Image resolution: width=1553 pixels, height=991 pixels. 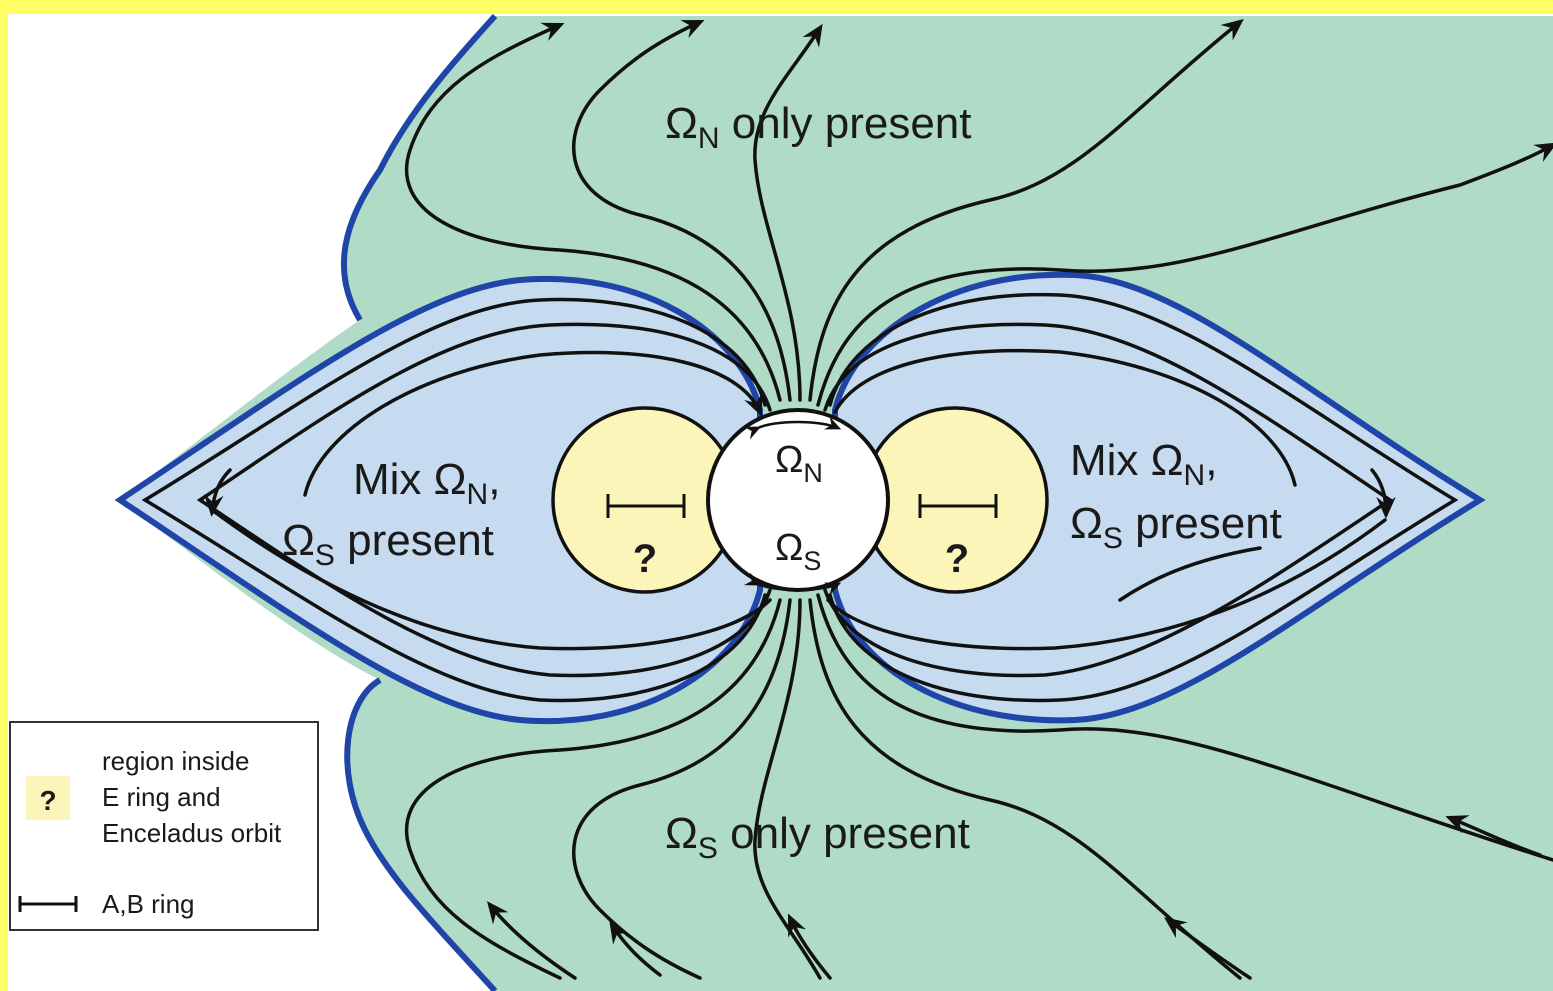 I want to click on outer-boundary-upper, so click(x=419, y=167).